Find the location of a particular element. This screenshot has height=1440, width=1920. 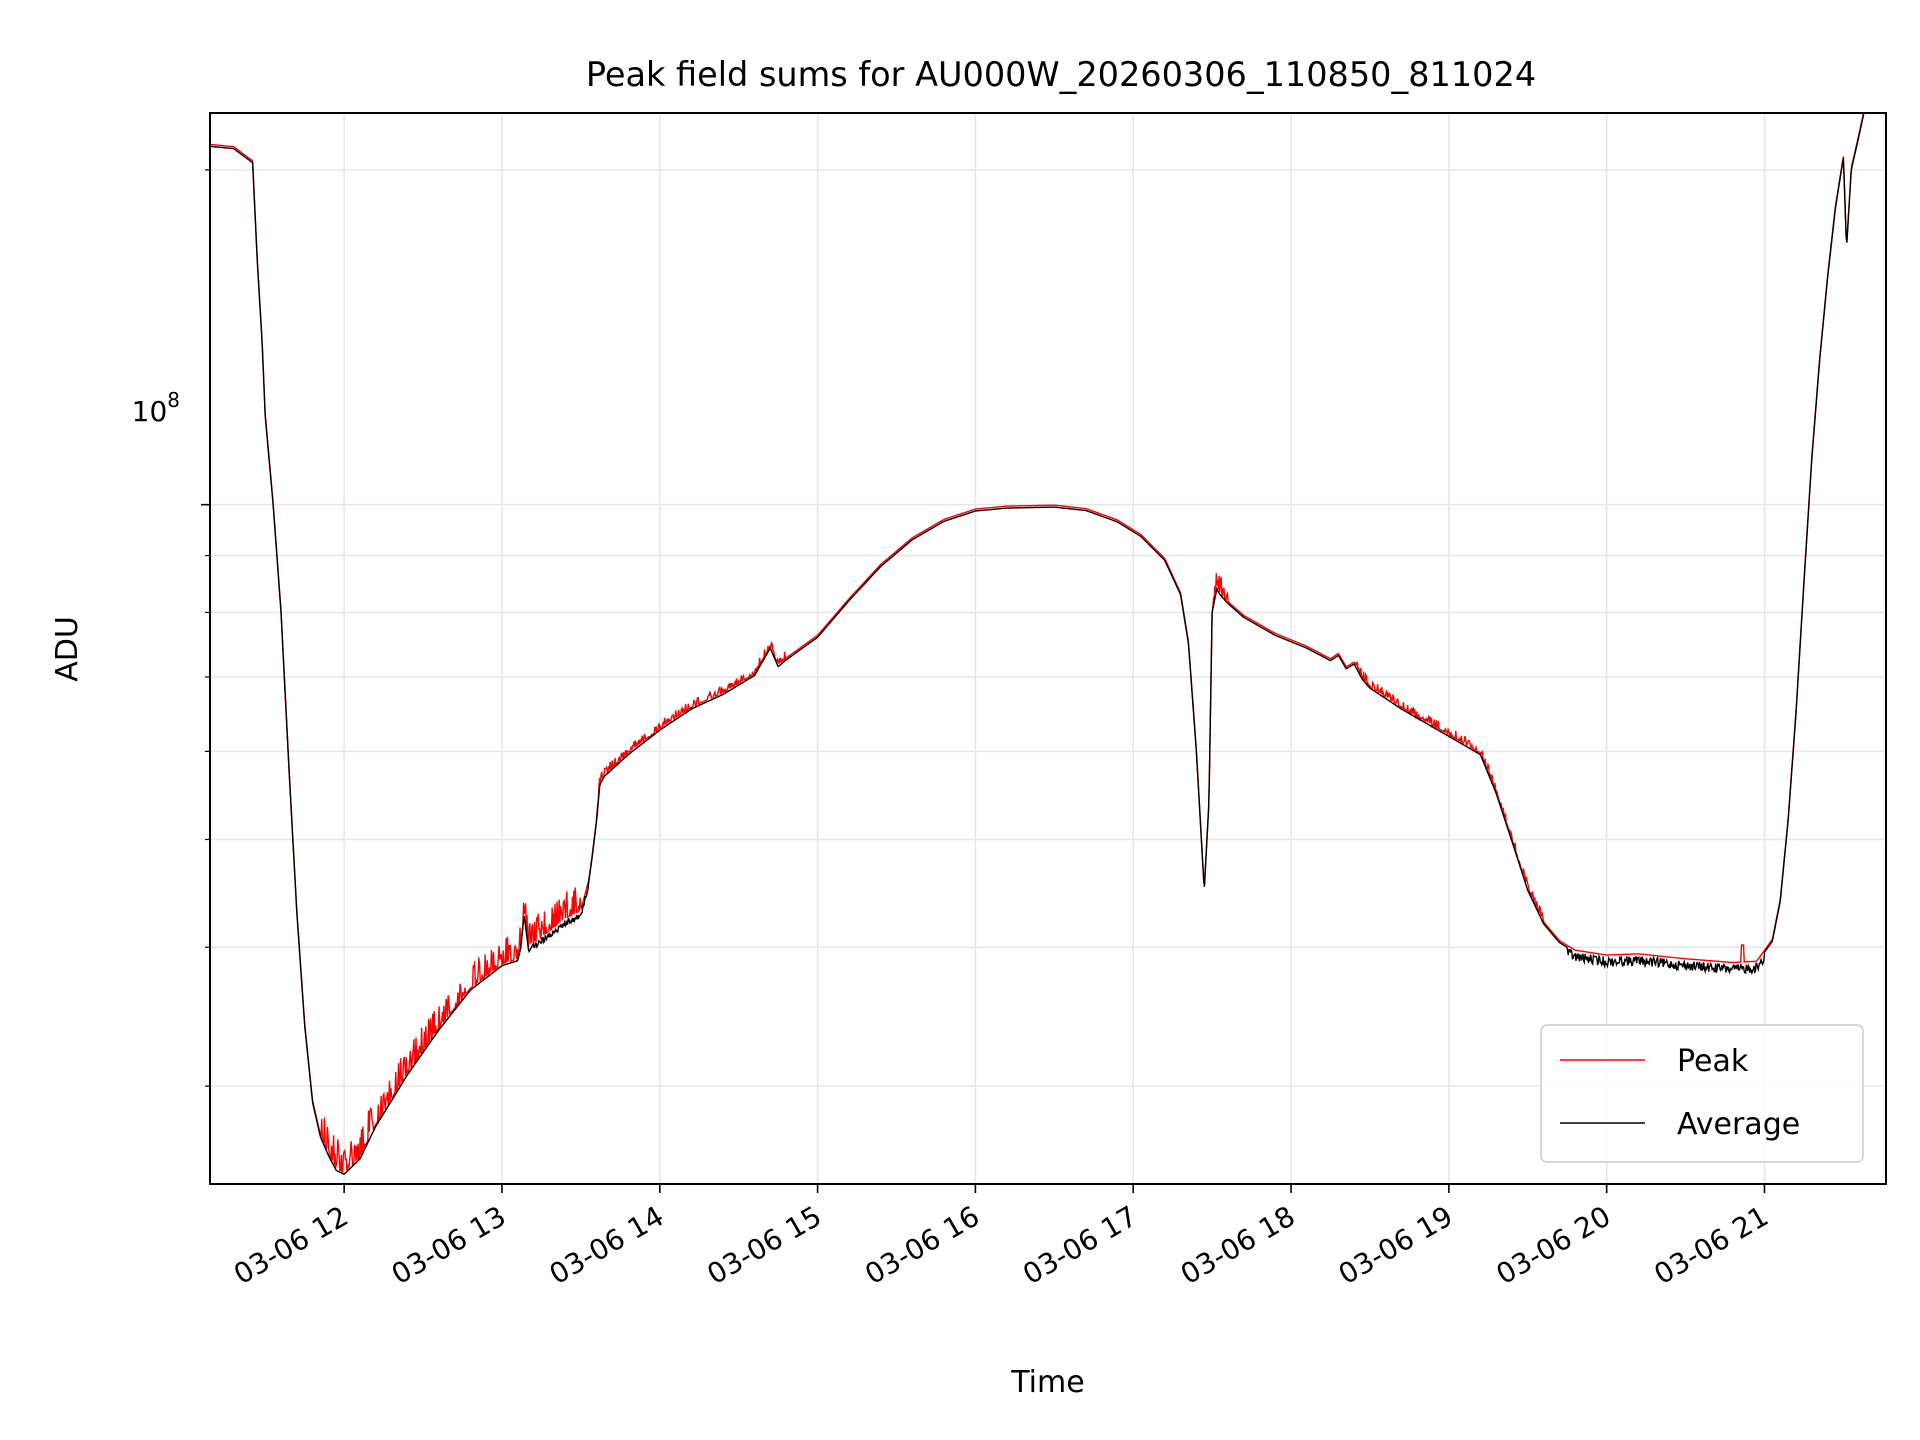

legend-peak-label: Peak is located at coordinates (1713, 1061).